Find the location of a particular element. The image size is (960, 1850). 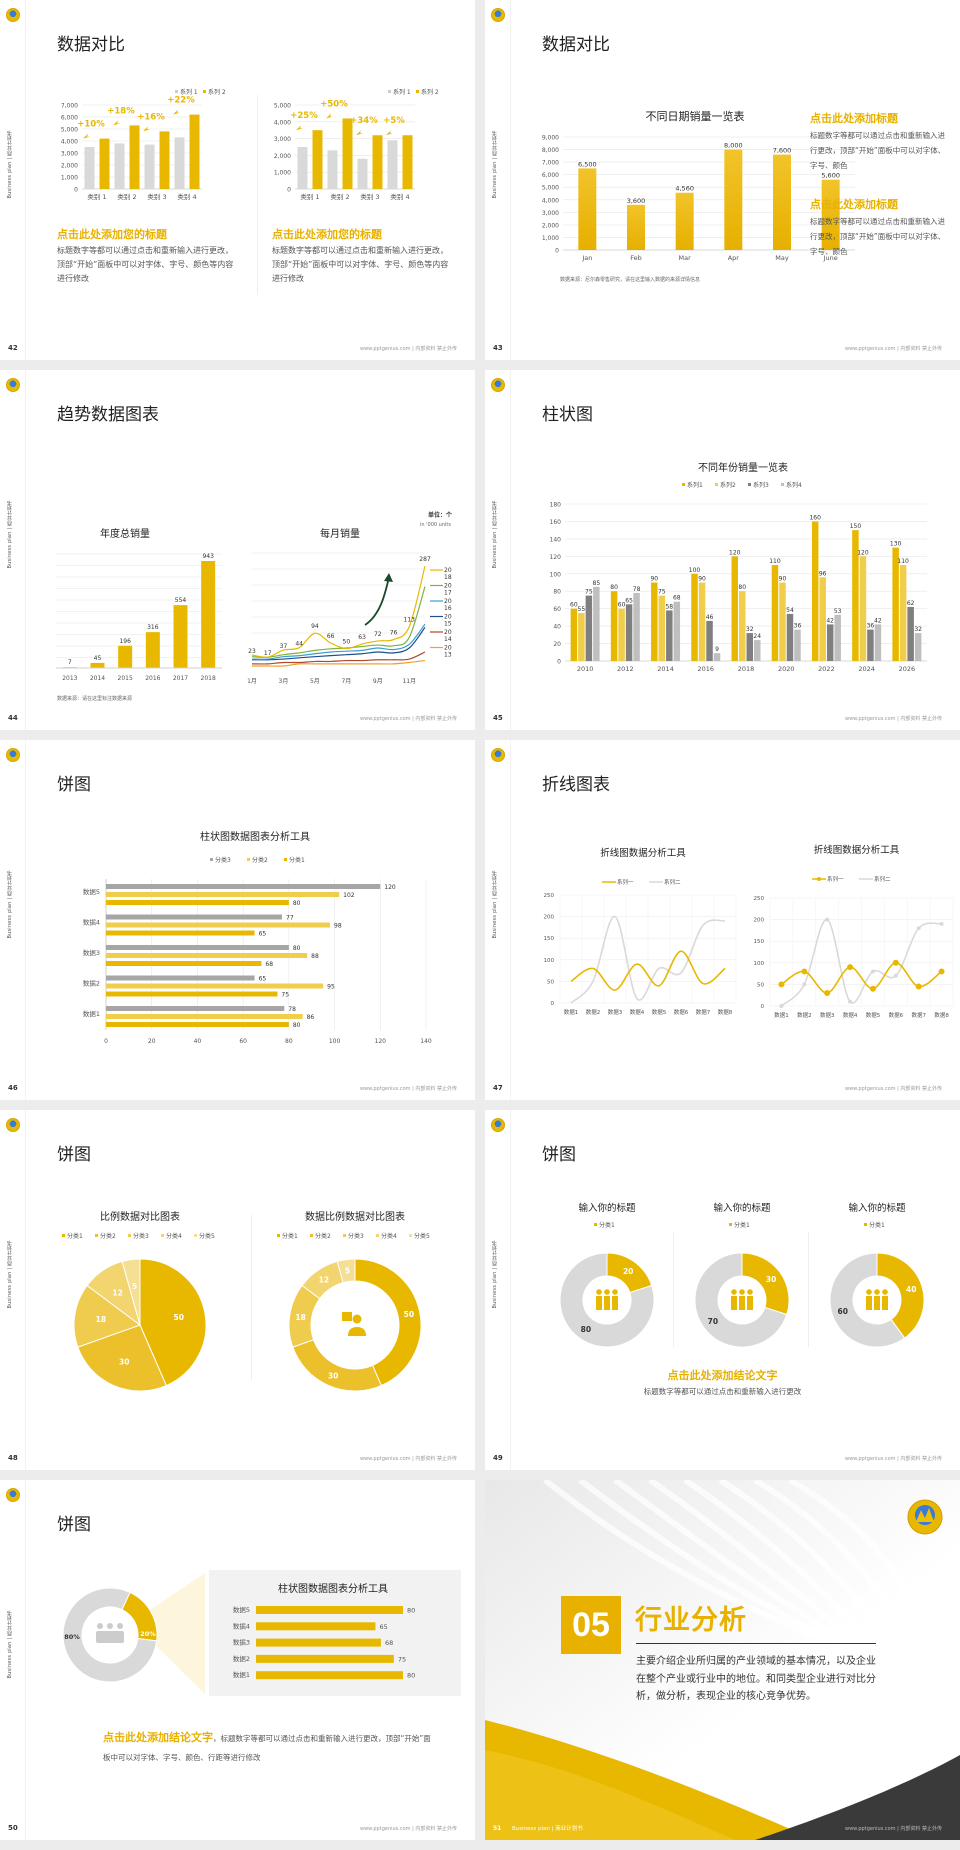

left-heading: 点击此处添加您的标题 is located at coordinates (112, 234).